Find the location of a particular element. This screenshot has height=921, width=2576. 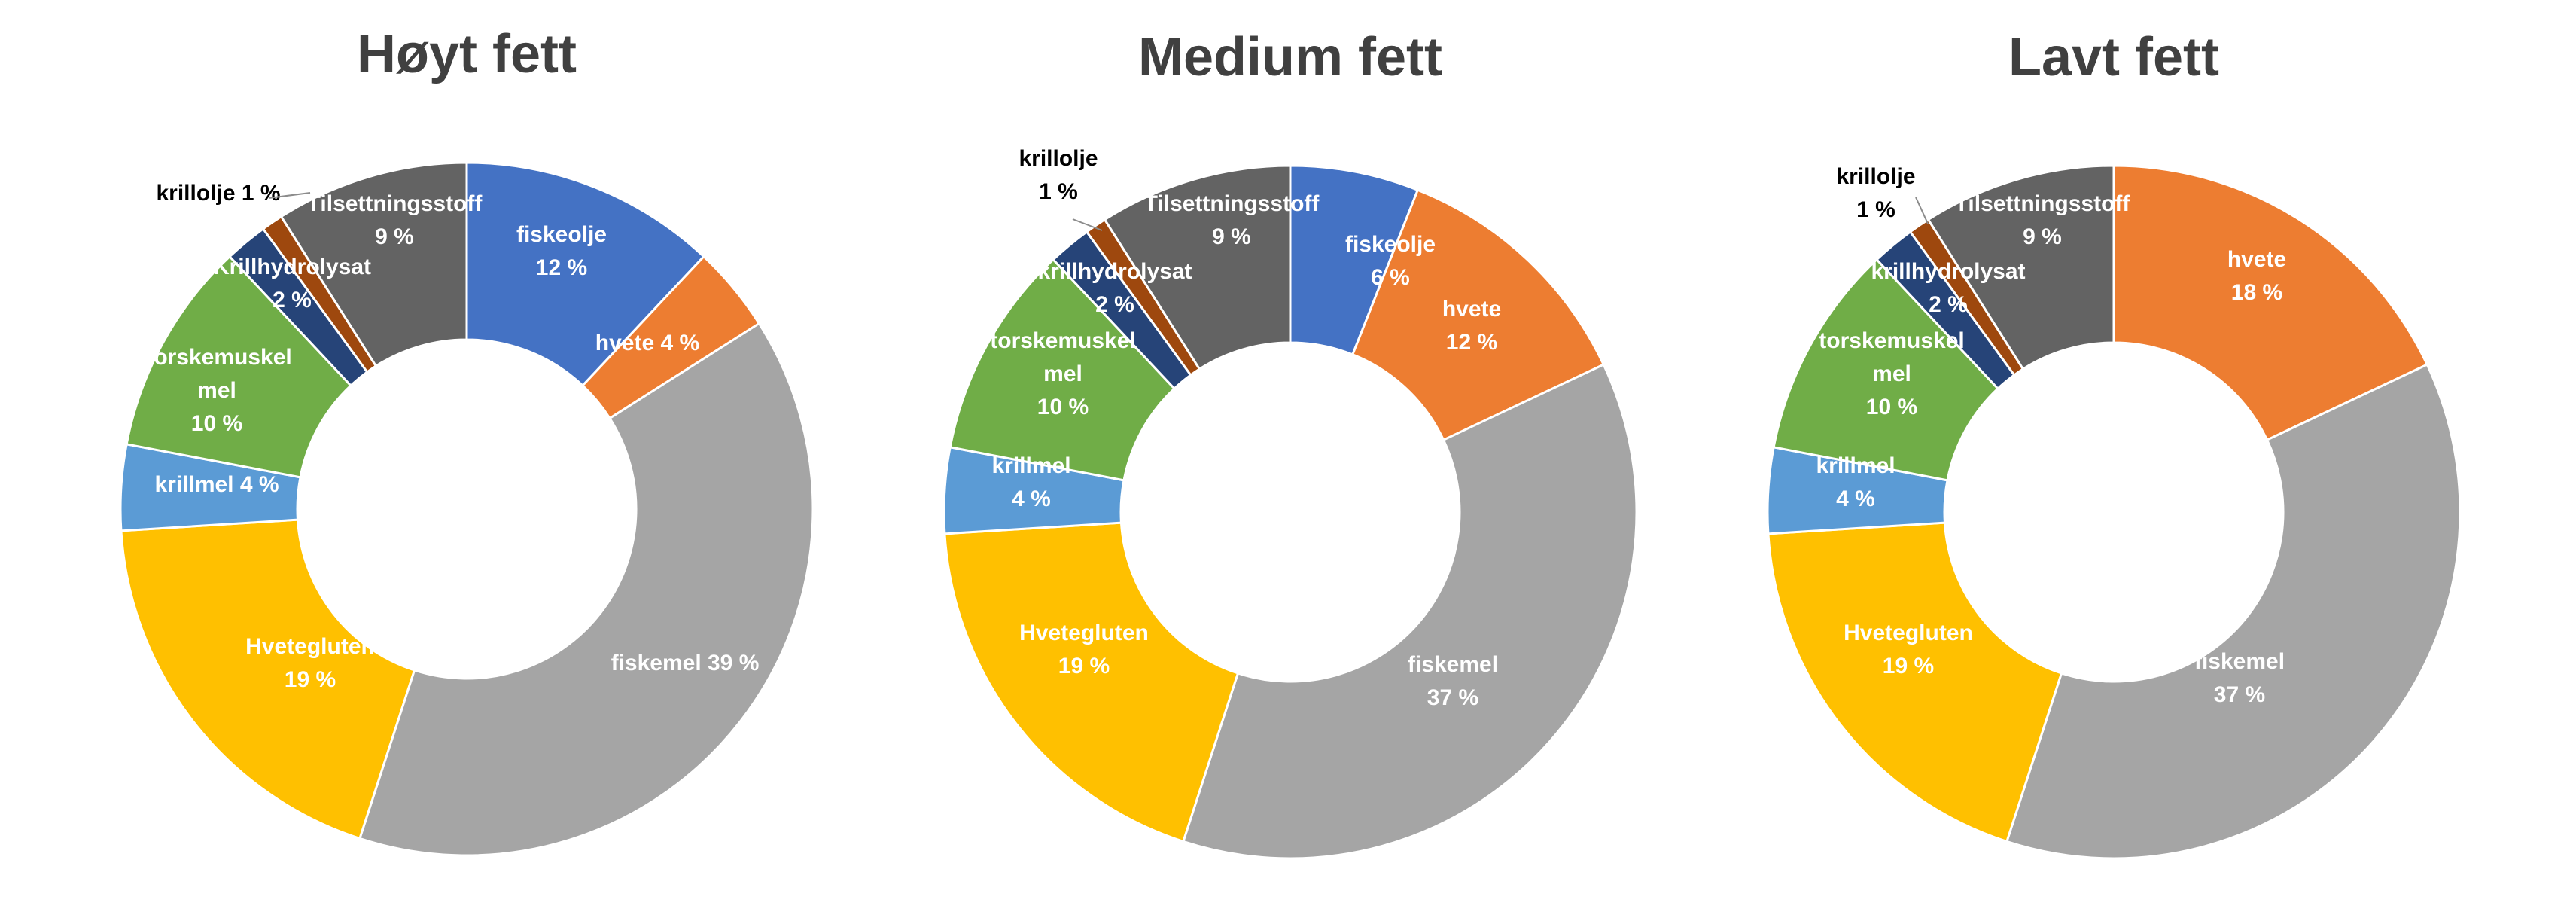

chart-title: Lavt fett is located at coordinates (2114, 57).